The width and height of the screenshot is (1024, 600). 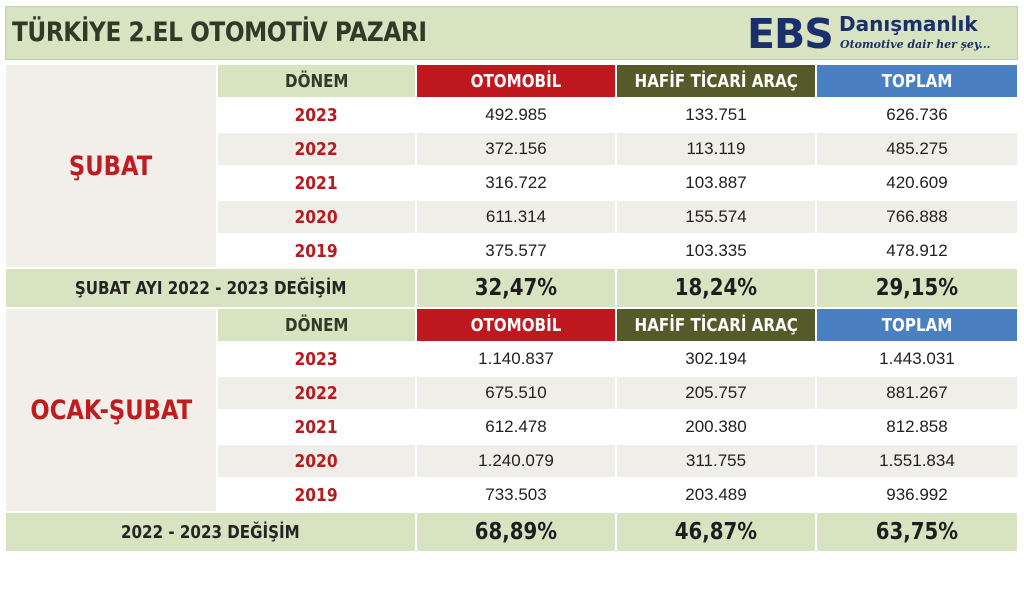 I want to click on change-toplam: 29,15%, so click(x=917, y=288).